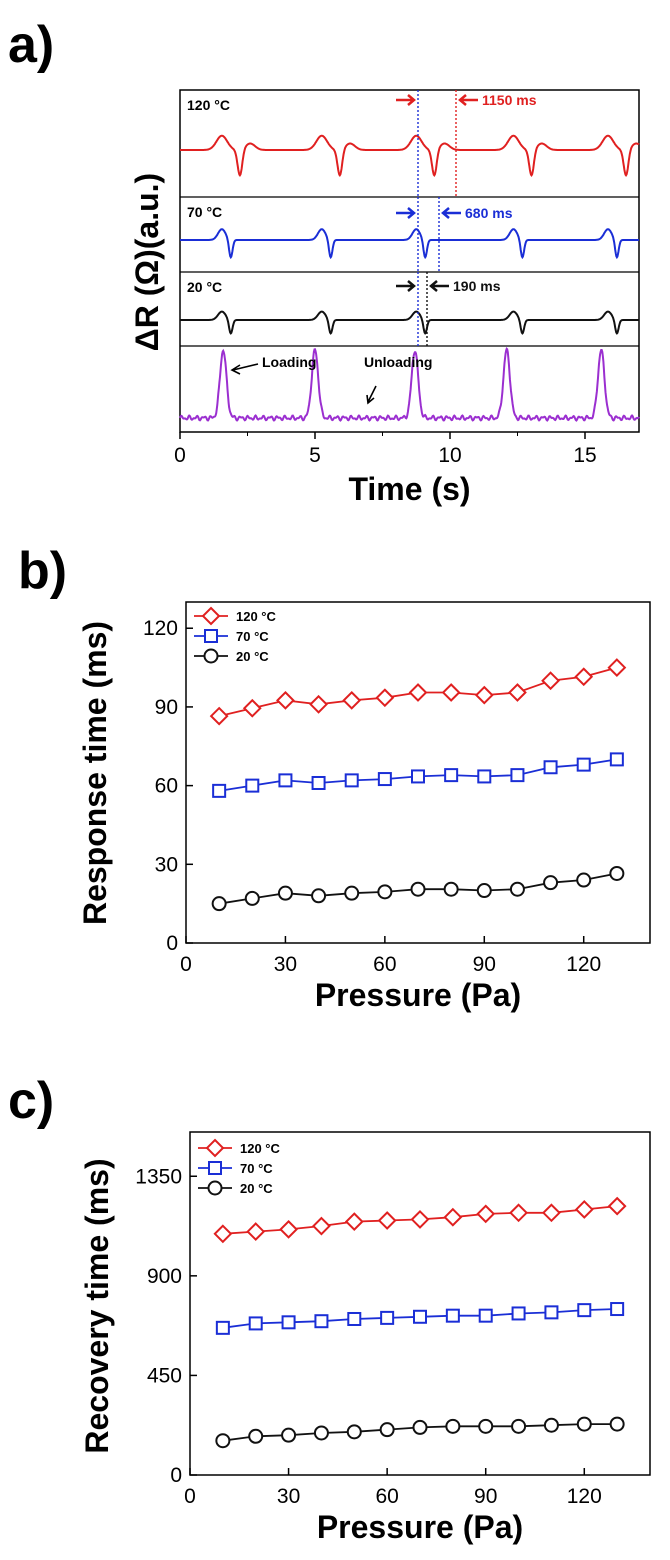  Describe the element at coordinates (204, 212) in the screenshot. I see `trace-label: 70 °C` at that location.